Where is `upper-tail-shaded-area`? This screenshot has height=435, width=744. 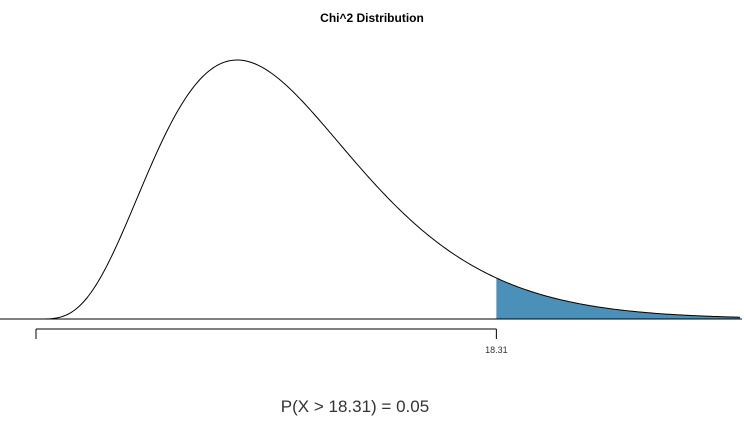
upper-tail-shaded-area is located at coordinates (618, 298).